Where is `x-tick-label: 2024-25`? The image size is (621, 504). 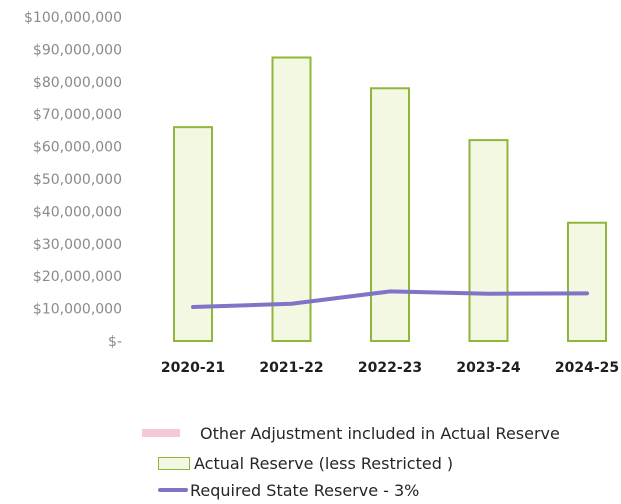
x-tick-label: 2024-25 is located at coordinates (587, 368).